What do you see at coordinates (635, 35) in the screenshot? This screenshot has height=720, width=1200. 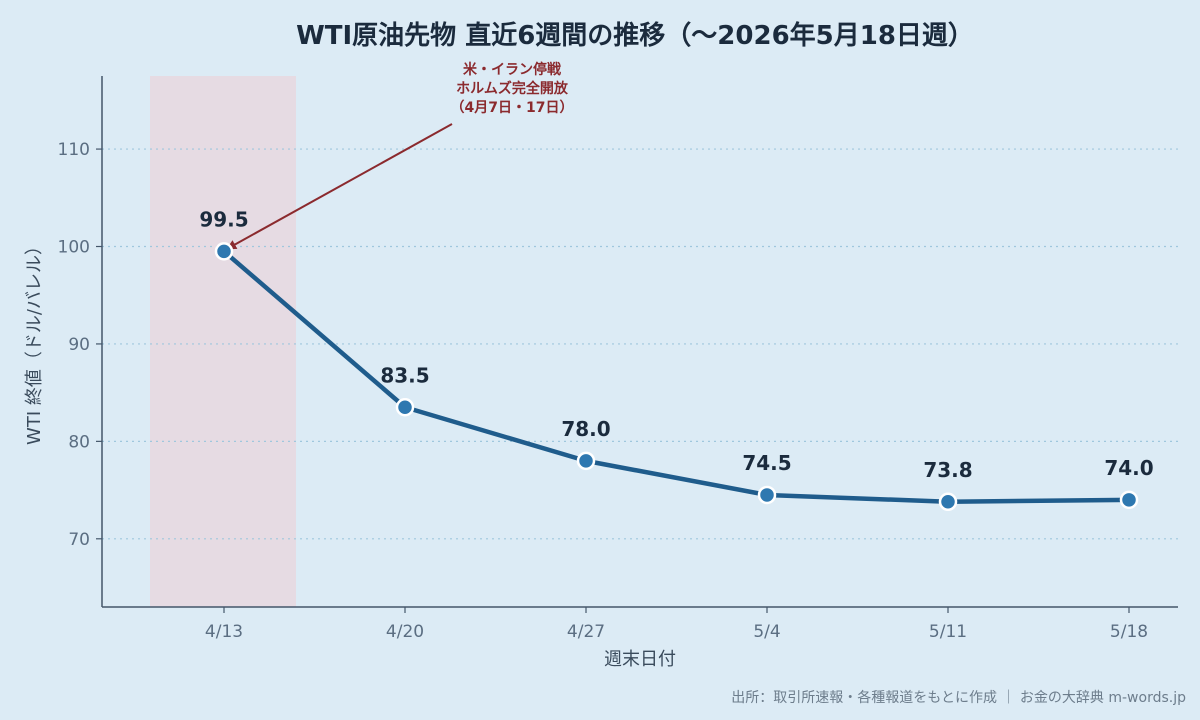 I see `chart-title: WTI原油先物 直近6週間の推移（〜2026年5月18日週）` at bounding box center [635, 35].